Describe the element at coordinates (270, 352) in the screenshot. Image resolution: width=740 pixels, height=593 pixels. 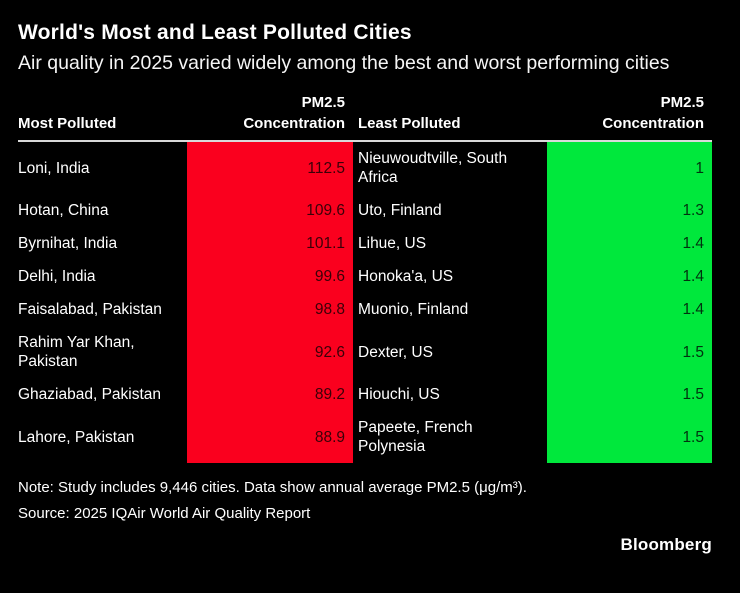
I see `most-polluted-value: 92.6` at that location.